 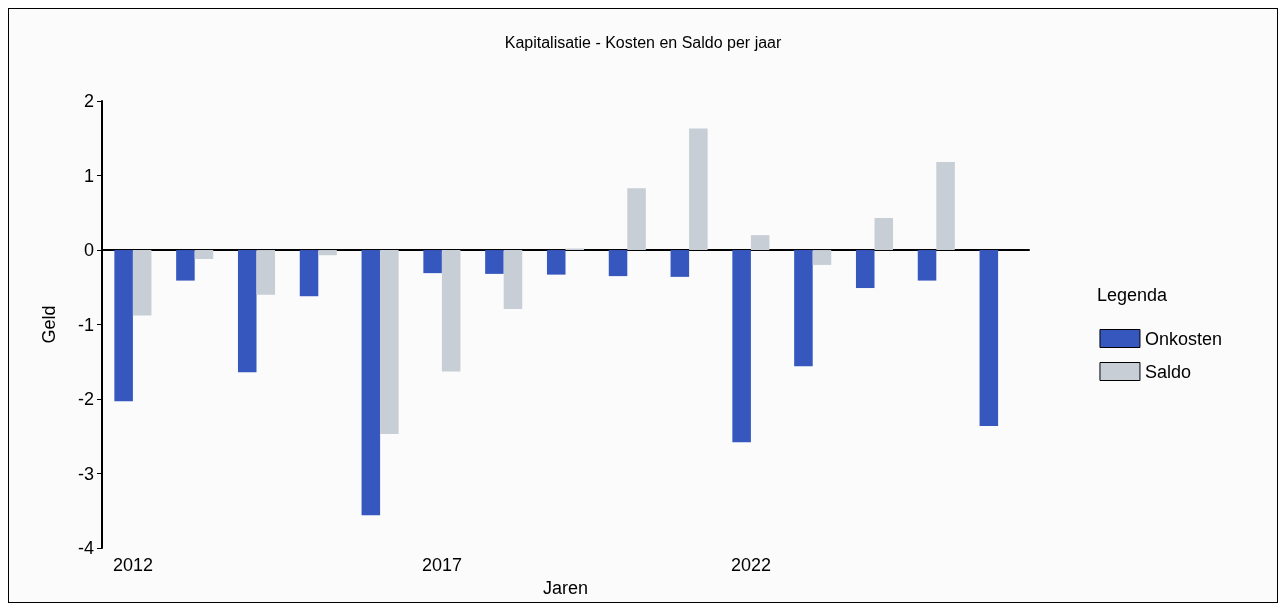 What do you see at coordinates (85, 548) in the screenshot?
I see `y-tick-label: -4` at bounding box center [85, 548].